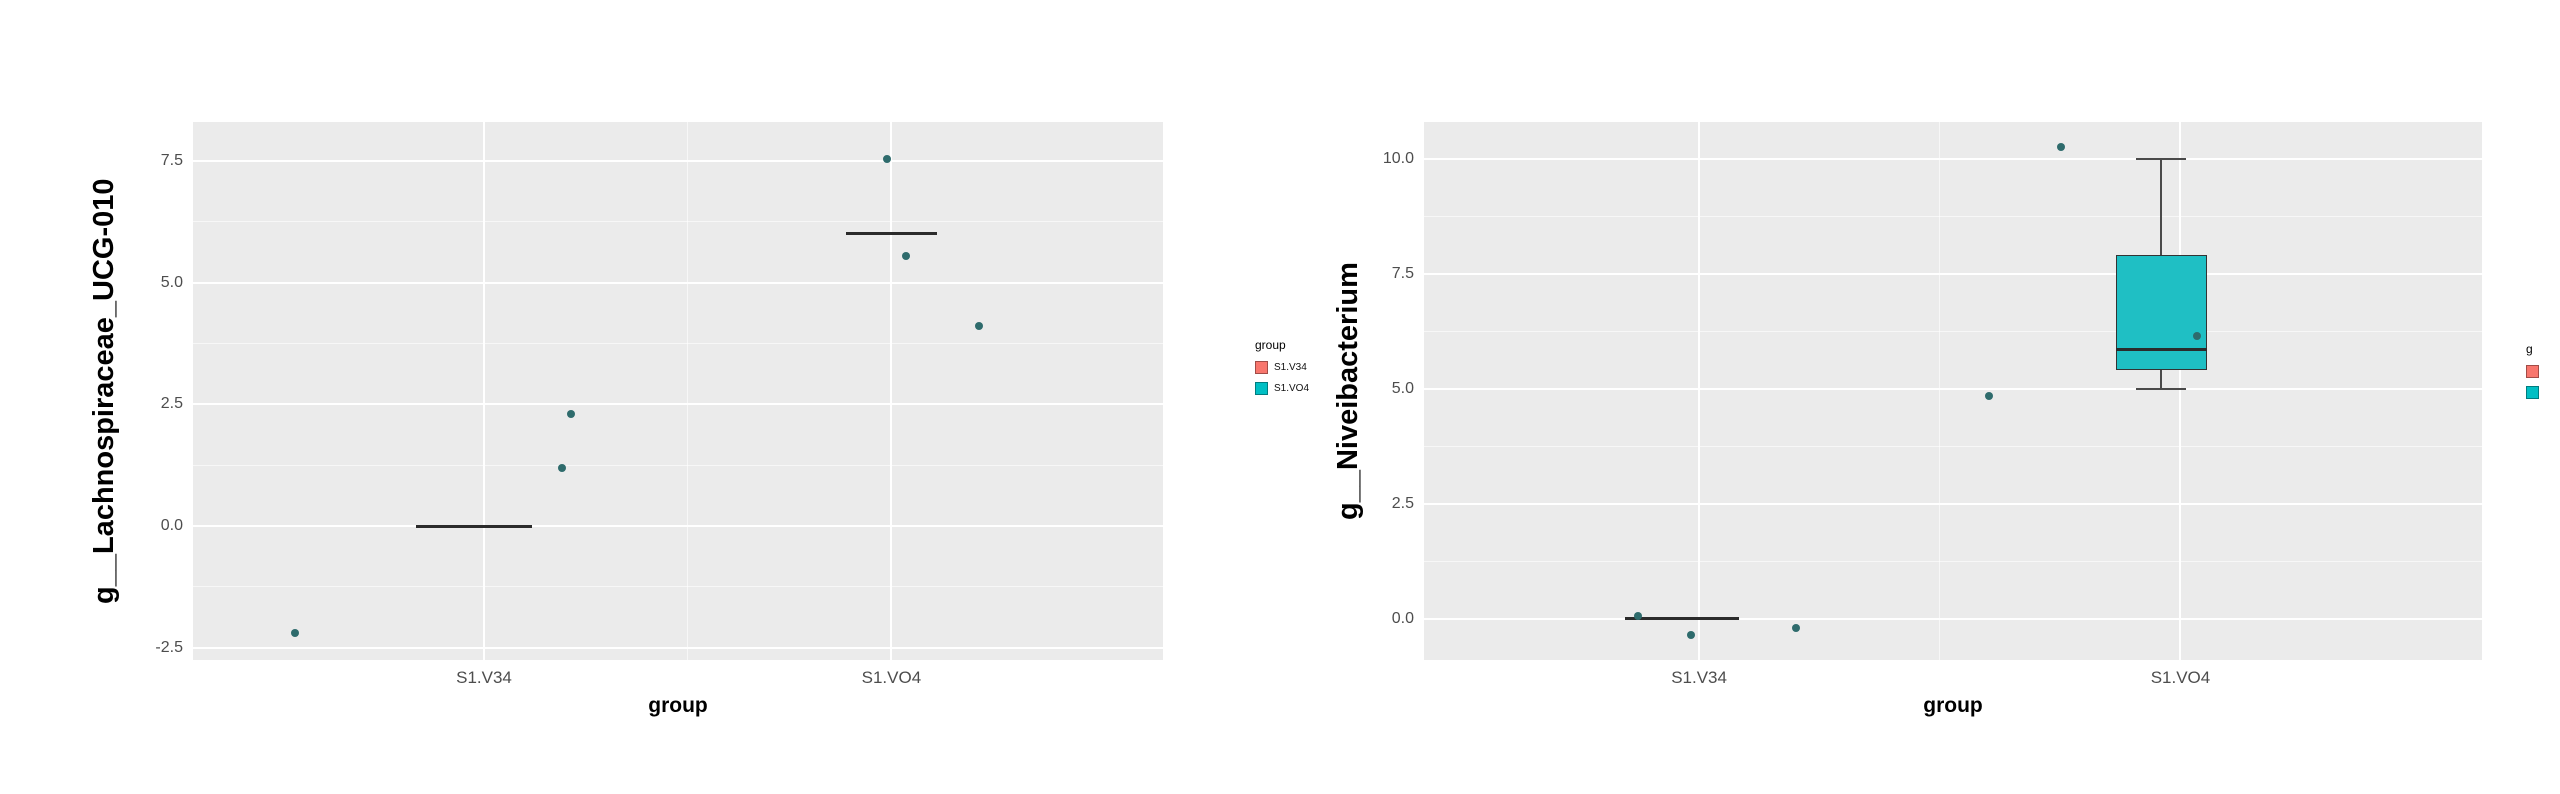 The height and width of the screenshot is (794, 2560). I want to click on whisker-lower, so click(2161, 379).